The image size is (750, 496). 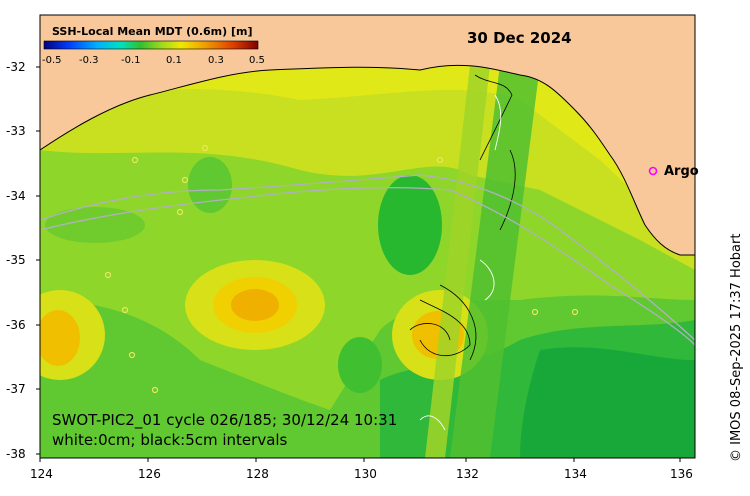 I want to click on colorbar-tick: -0.5, so click(x=52, y=60).